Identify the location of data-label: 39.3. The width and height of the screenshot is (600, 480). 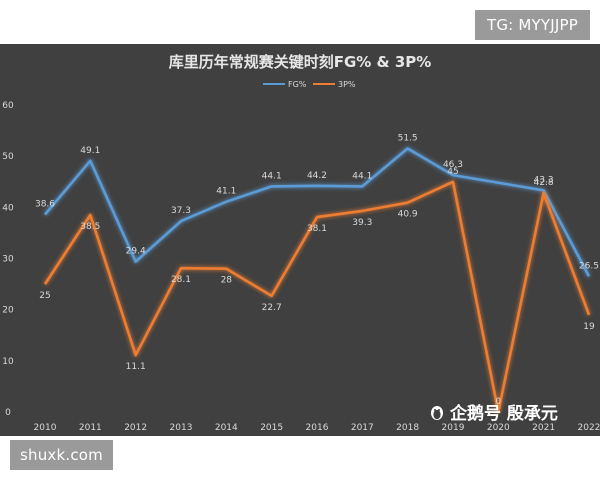
(362, 223).